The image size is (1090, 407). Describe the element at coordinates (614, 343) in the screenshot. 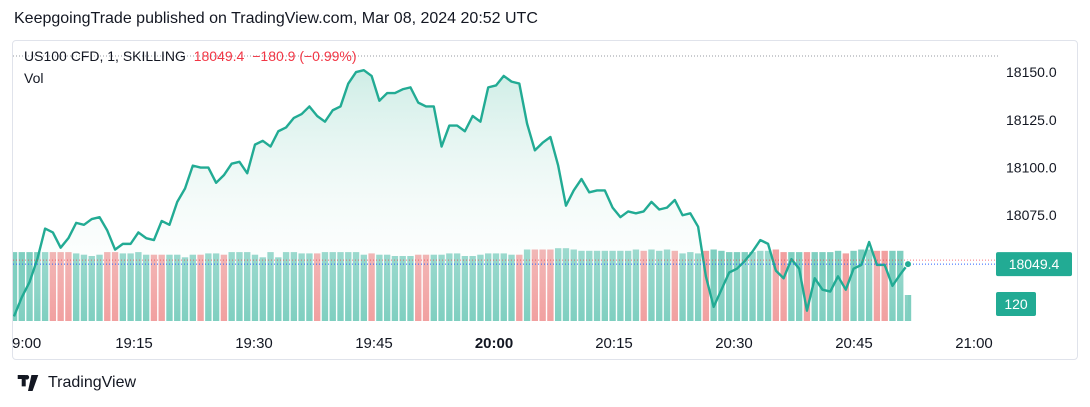

I see `x-tick-label: 20:15` at that location.